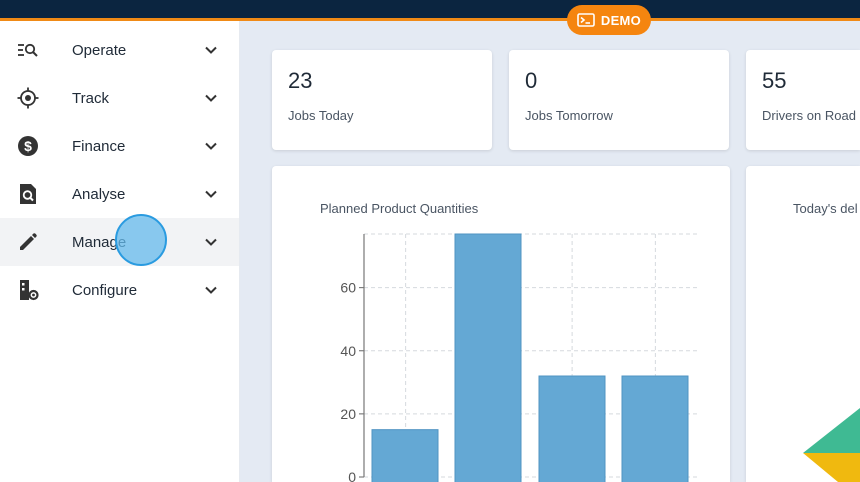  What do you see at coordinates (586, 20) in the screenshot?
I see `terminal-icon` at bounding box center [586, 20].